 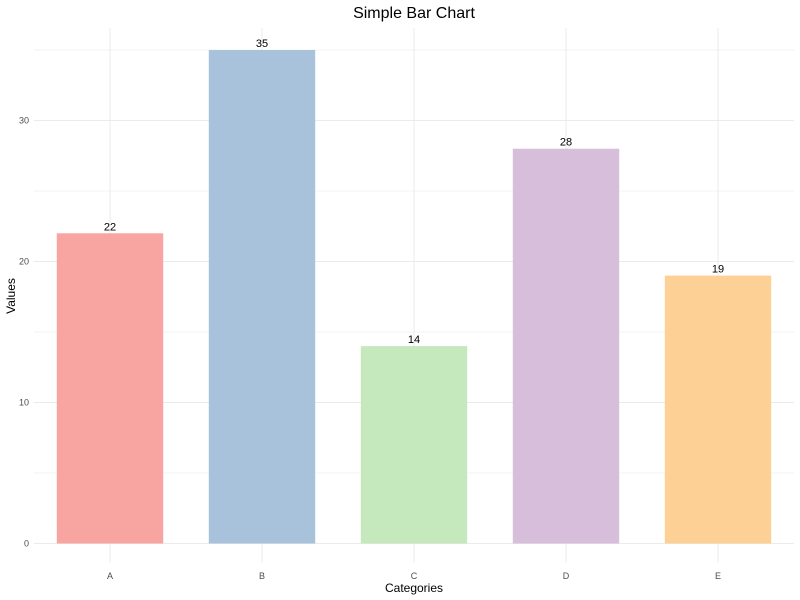 I want to click on bar-d, so click(x=566, y=346).